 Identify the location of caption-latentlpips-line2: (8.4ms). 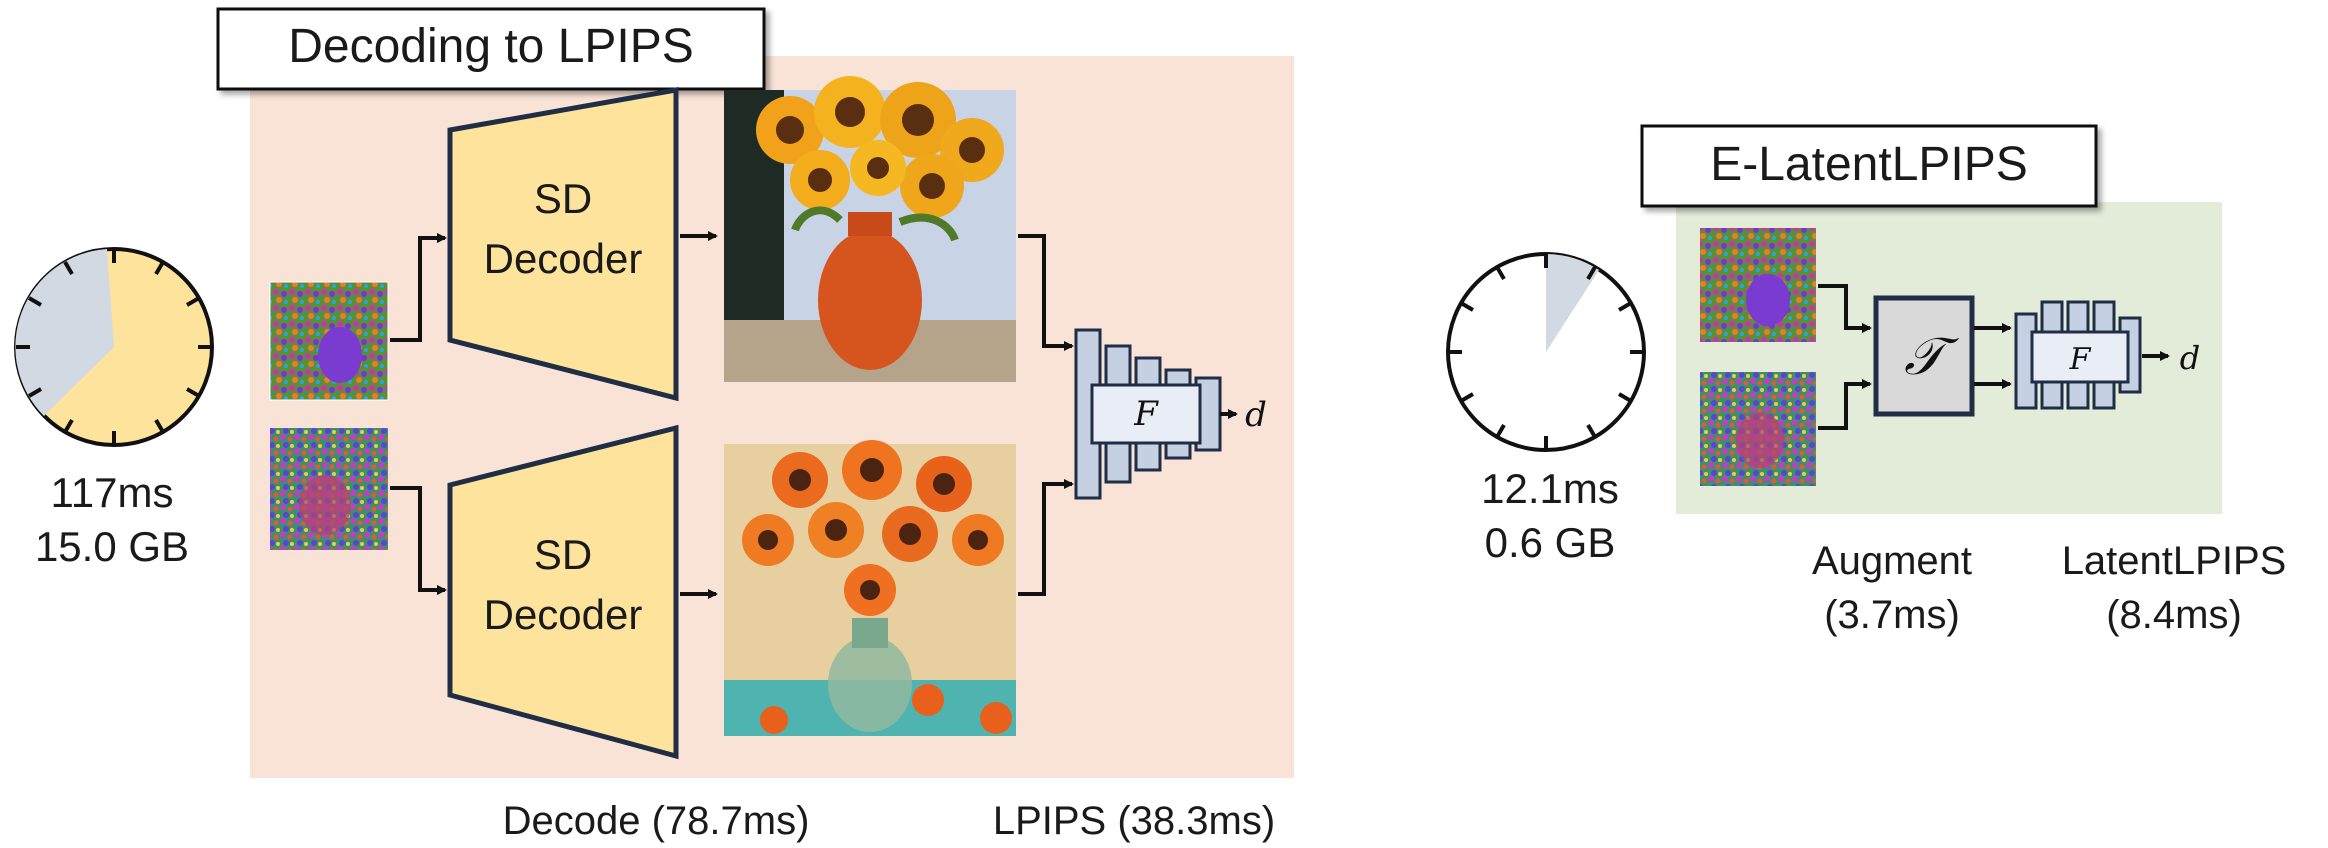
(2174, 615).